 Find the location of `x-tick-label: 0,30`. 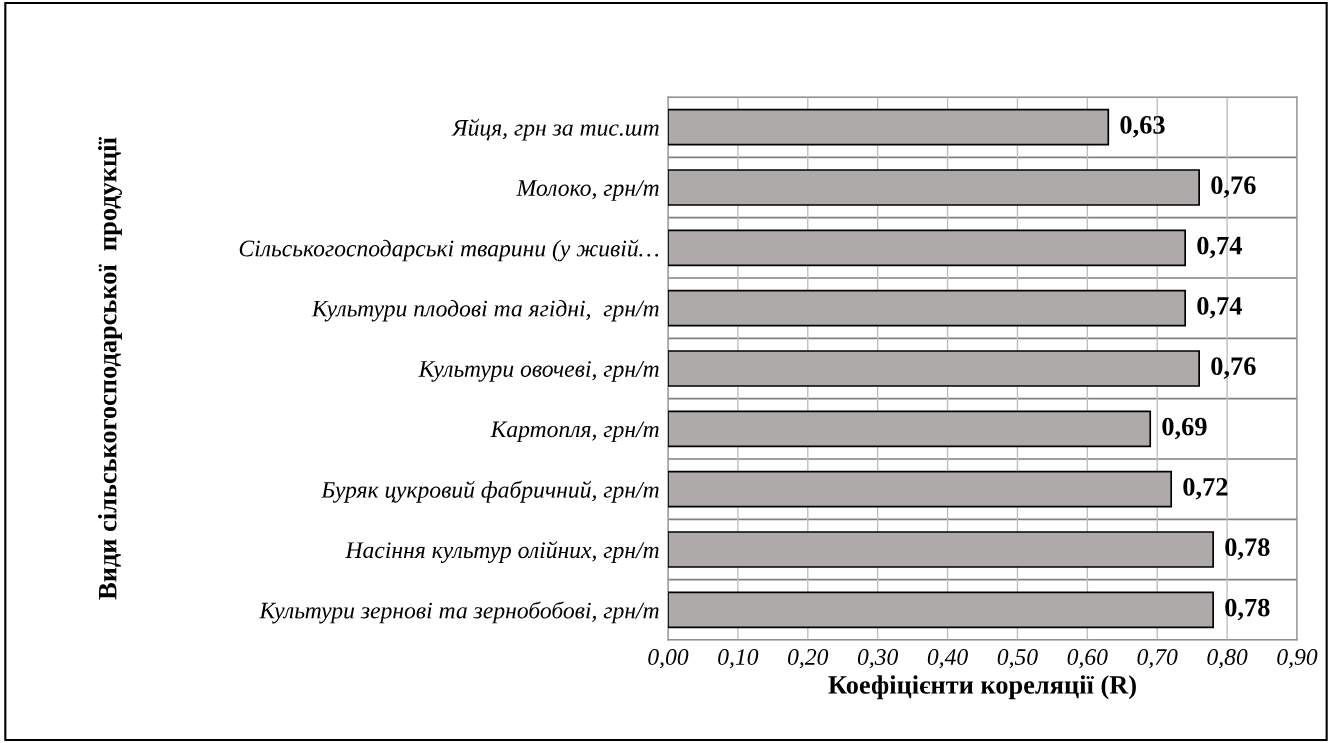

x-tick-label: 0,30 is located at coordinates (878, 659).